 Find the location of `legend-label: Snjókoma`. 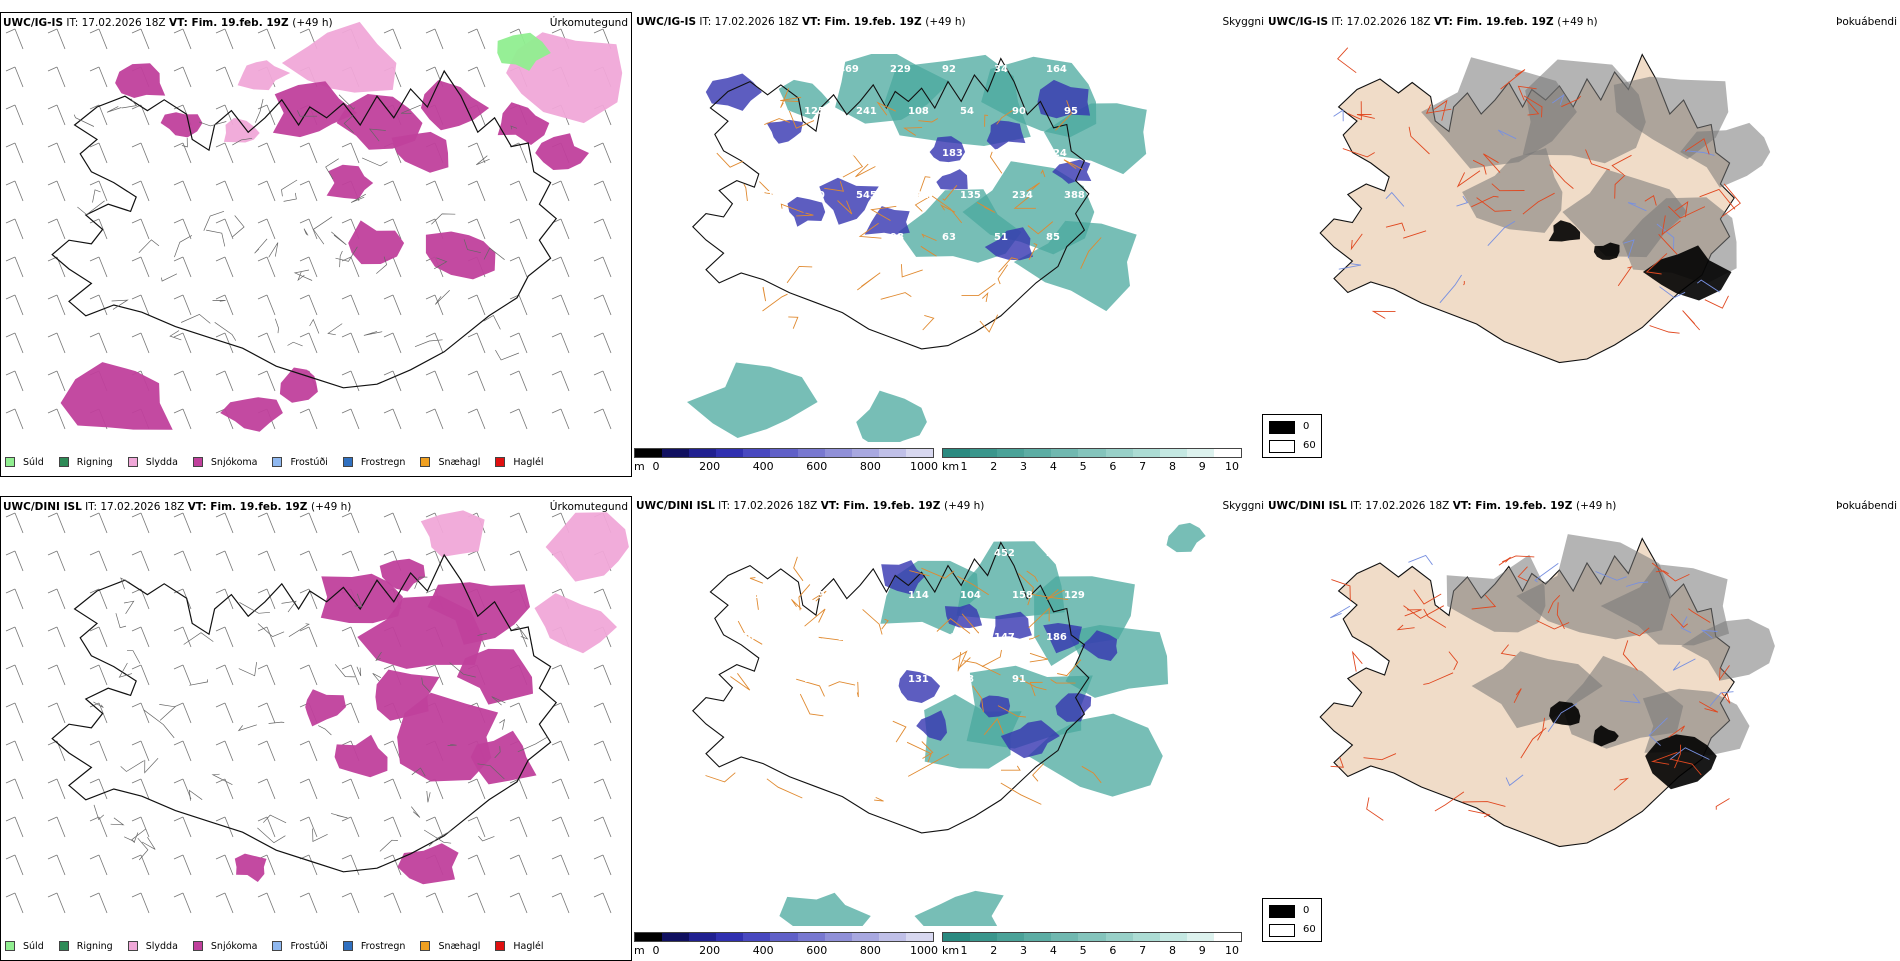

legend-label: Snjókoma is located at coordinates (234, 946).